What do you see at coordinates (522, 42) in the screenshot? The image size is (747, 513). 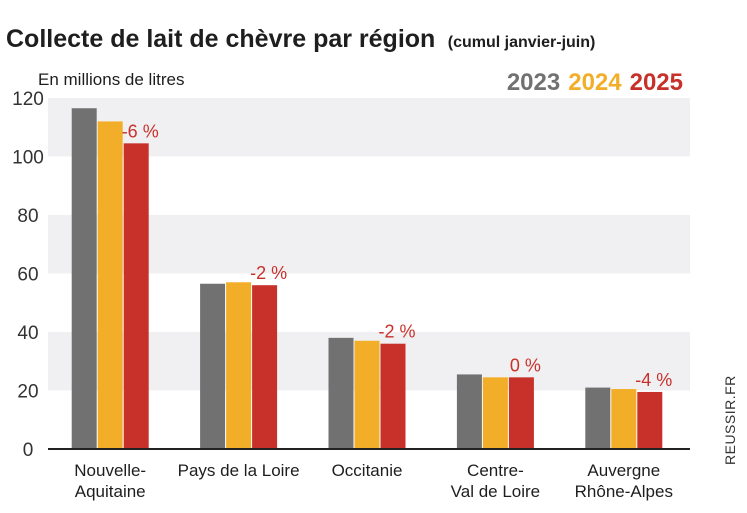 I see `chart-subtitle: (cumul janvier-juin)` at bounding box center [522, 42].